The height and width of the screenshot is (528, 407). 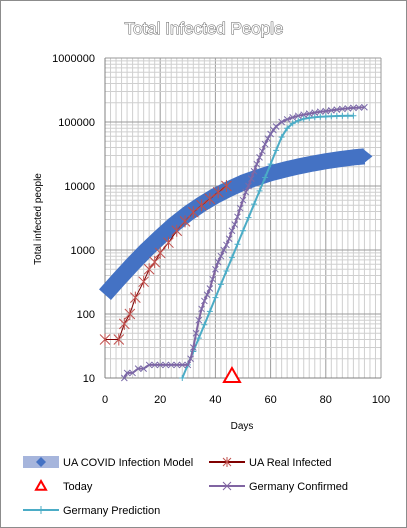 I want to click on legend-item-germany-prediction: Germany Prediction, so click(x=91, y=511).